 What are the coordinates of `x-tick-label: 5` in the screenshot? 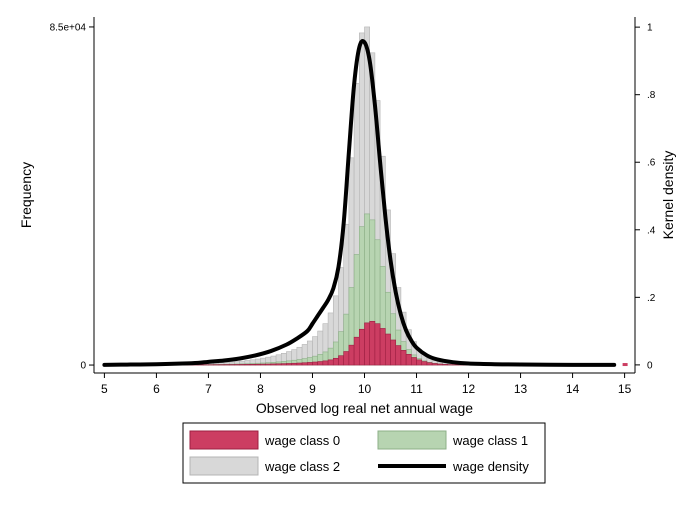 It's located at (104, 389).